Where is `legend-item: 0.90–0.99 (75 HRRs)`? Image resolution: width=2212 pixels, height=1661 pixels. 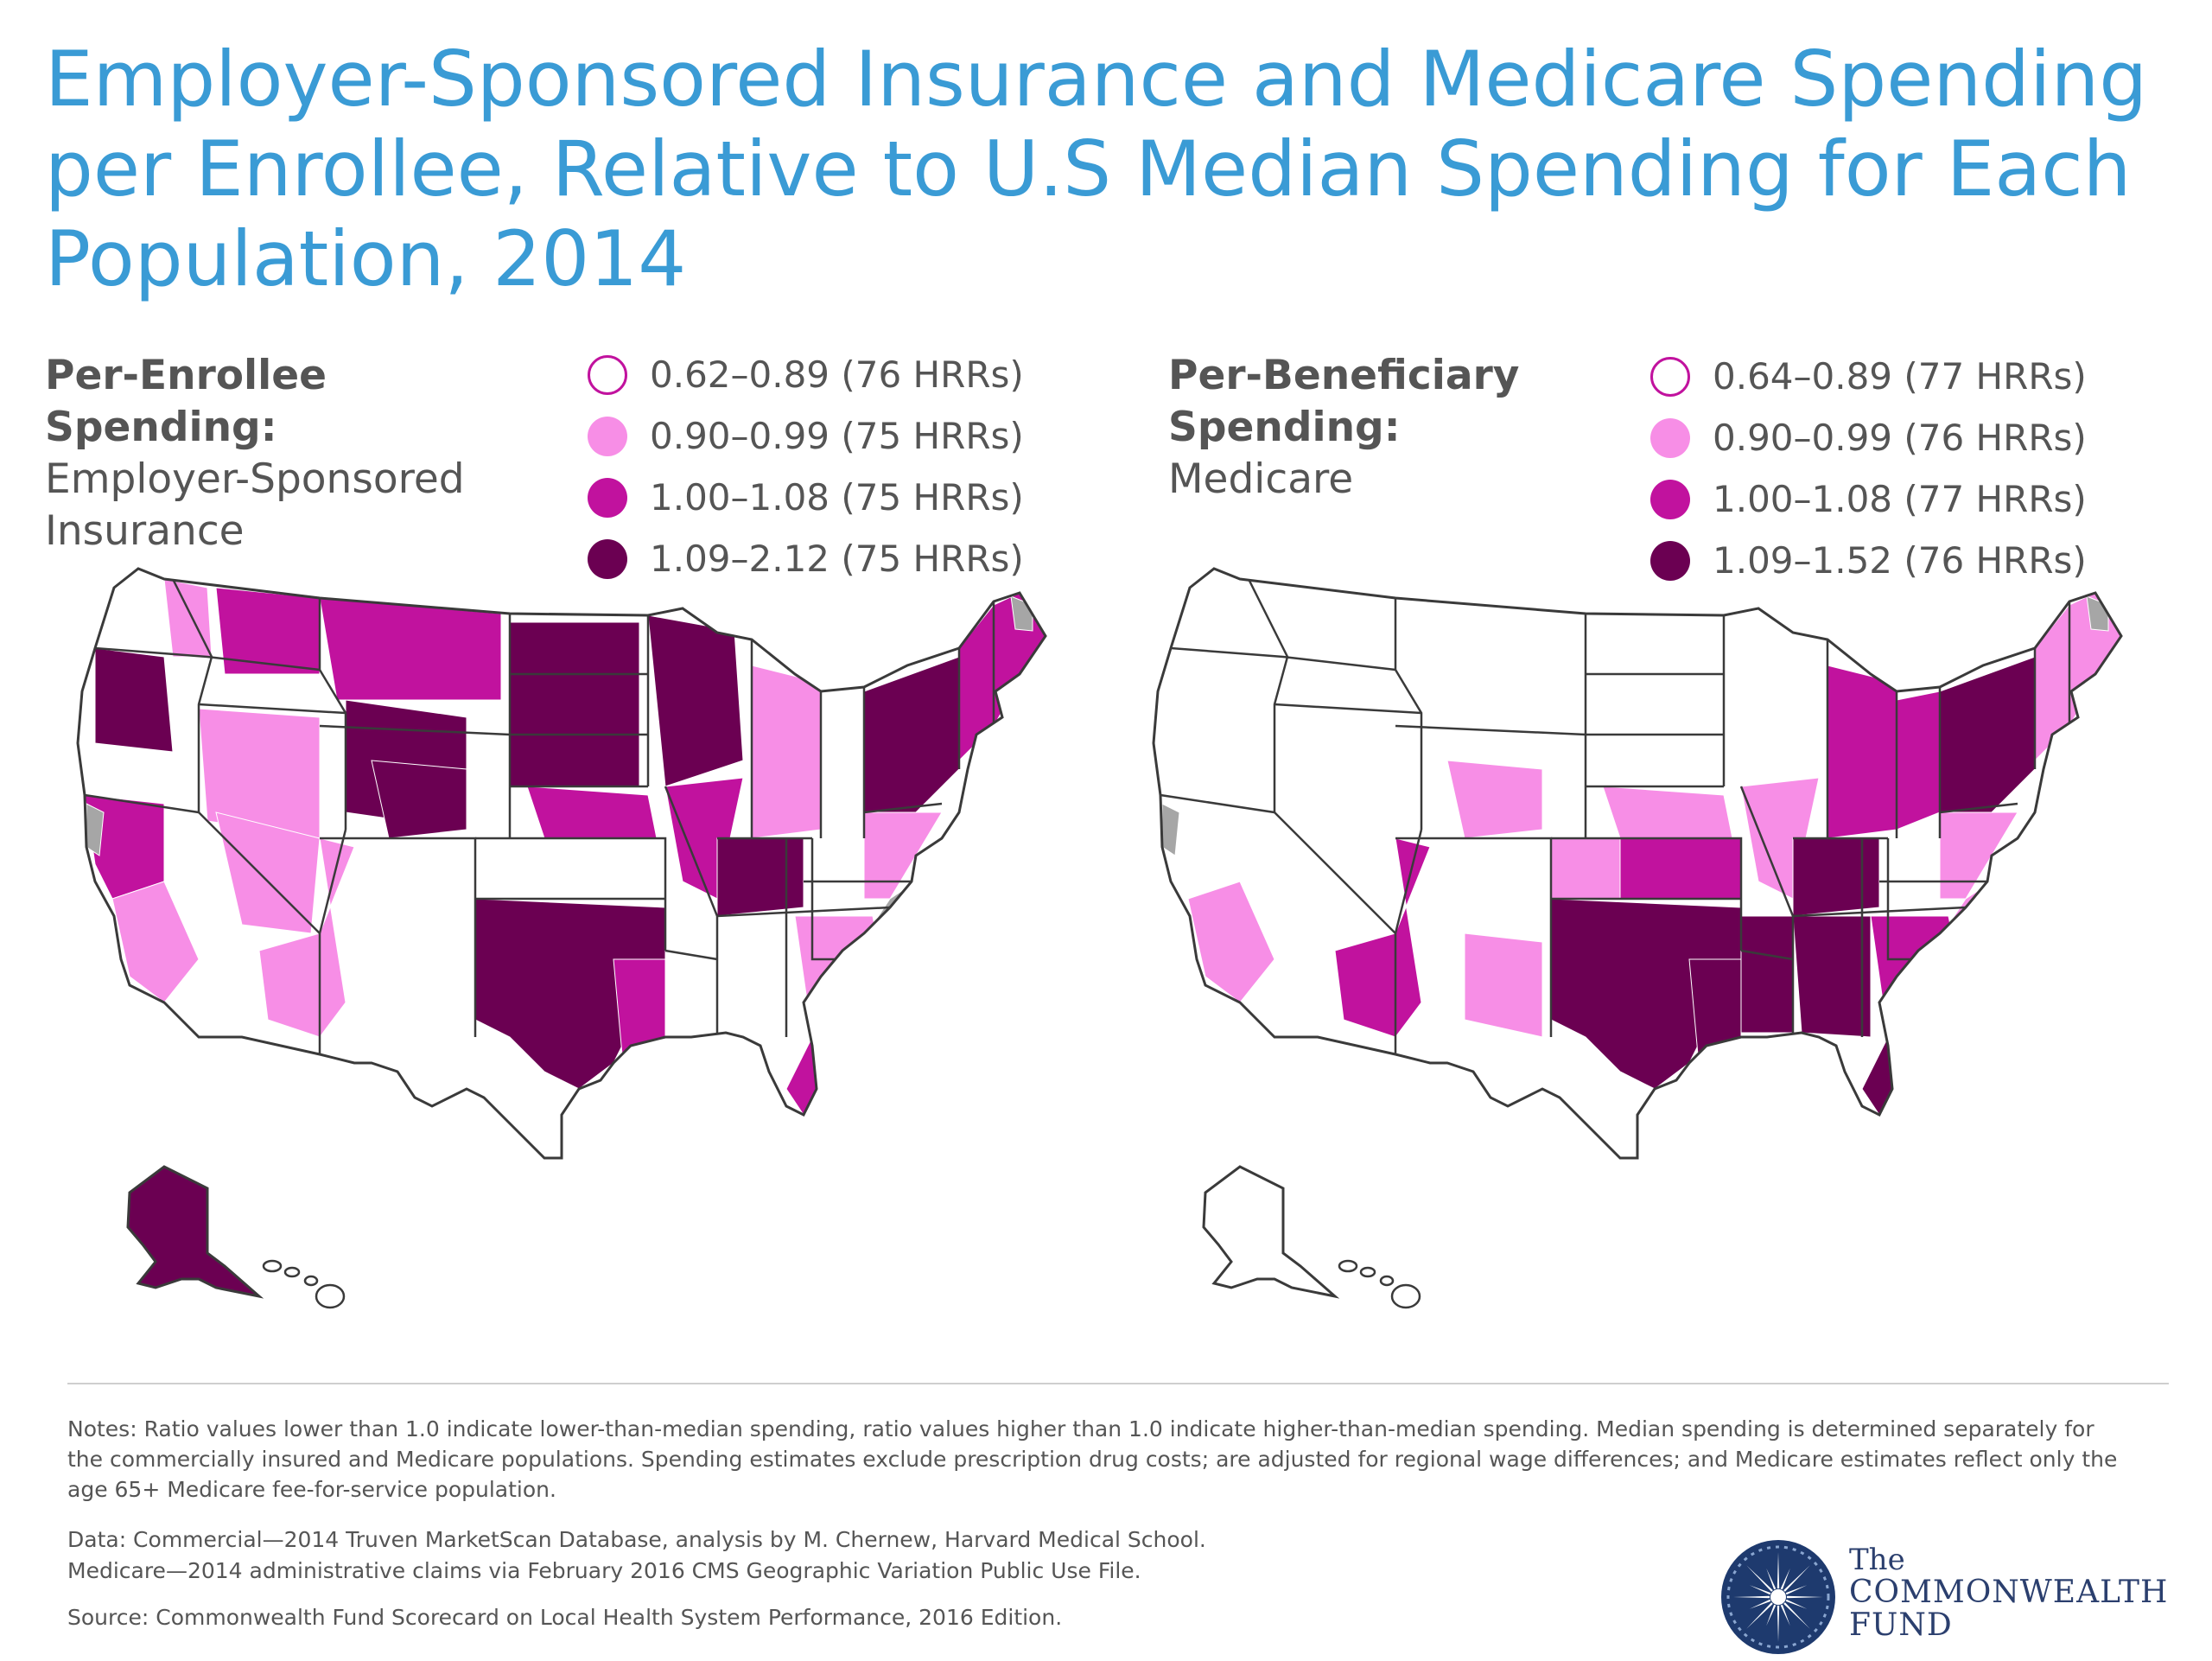
legend-item: 0.90–0.99 (75 HRRs) is located at coordinates (806, 436).